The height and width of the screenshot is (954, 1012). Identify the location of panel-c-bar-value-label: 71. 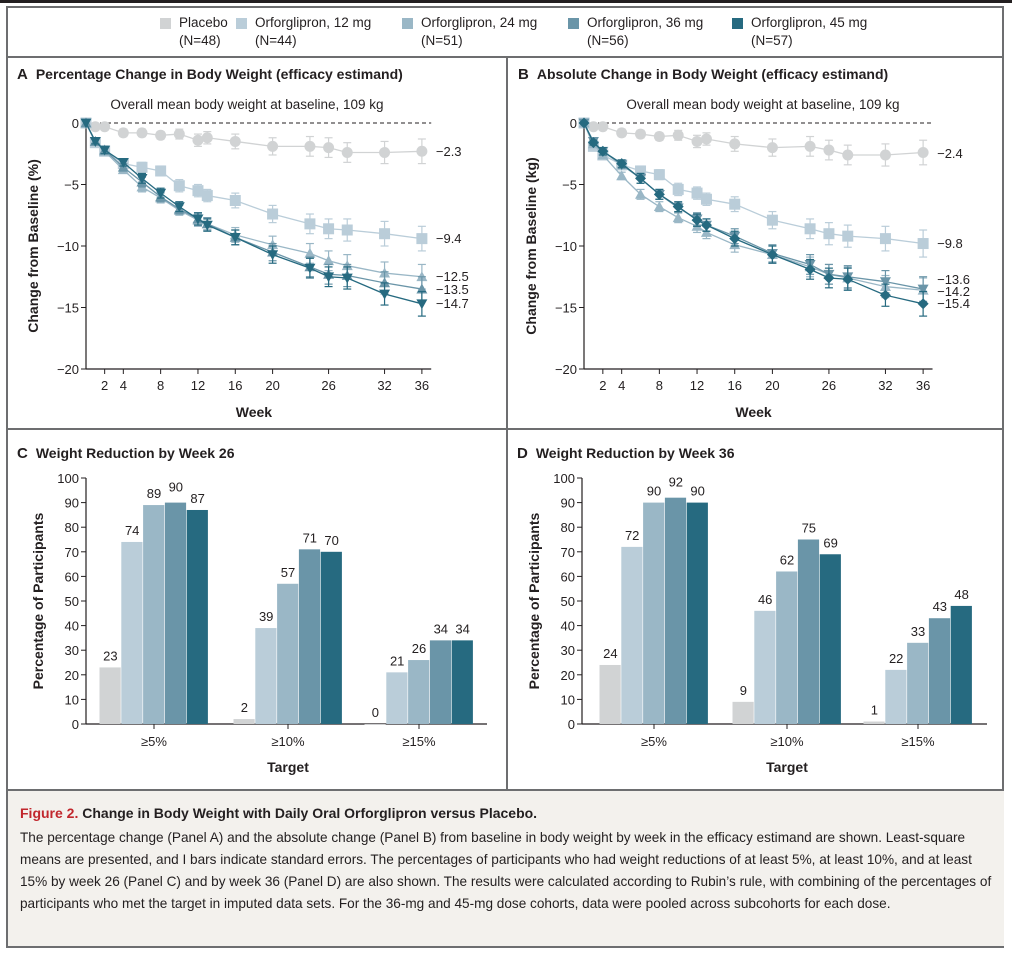
(310, 537).